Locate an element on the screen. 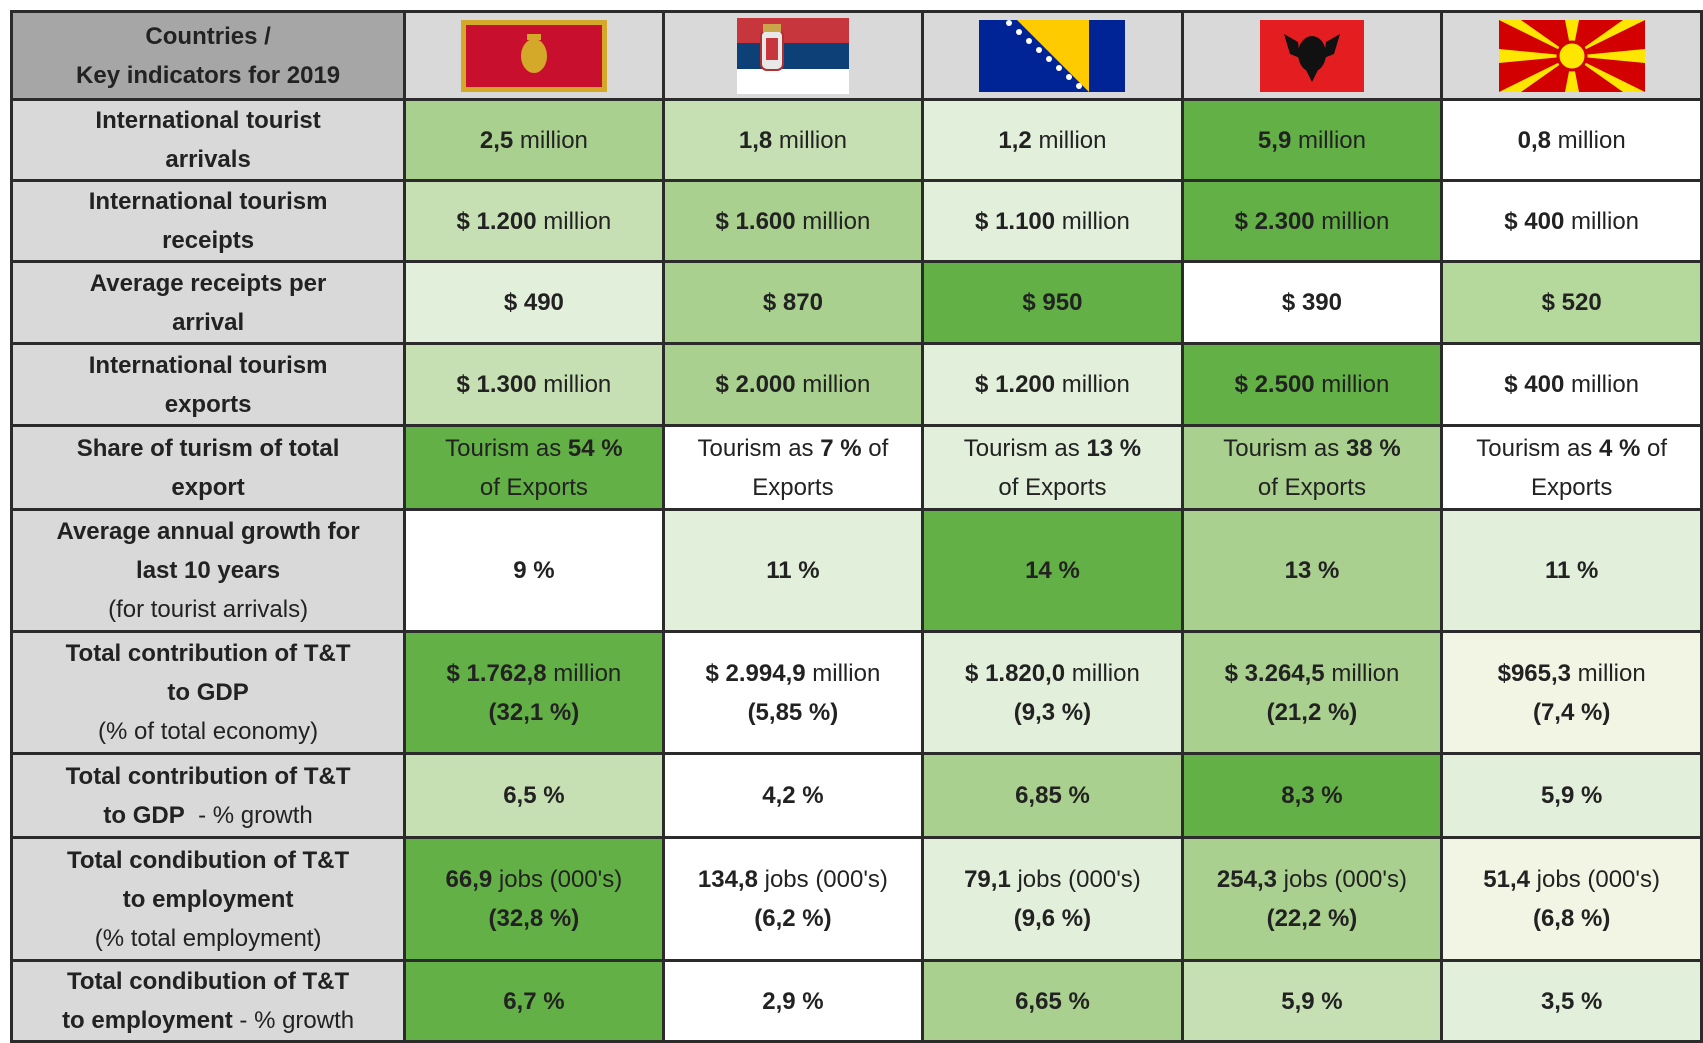 The width and height of the screenshot is (1703, 1043). text-run: receipts is located at coordinates (208, 240).